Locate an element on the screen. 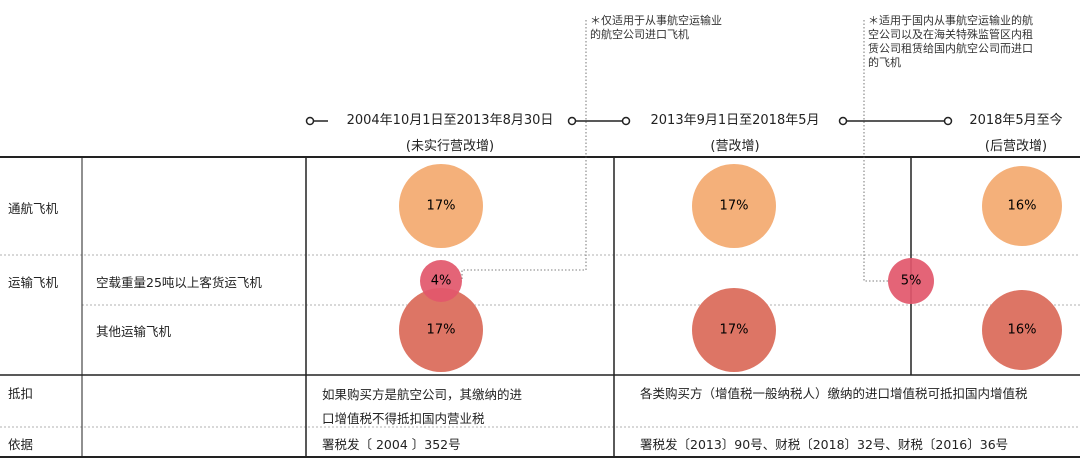 This screenshot has width=1080, height=465. bubble-ga-period3 is located at coordinates (1022, 206).